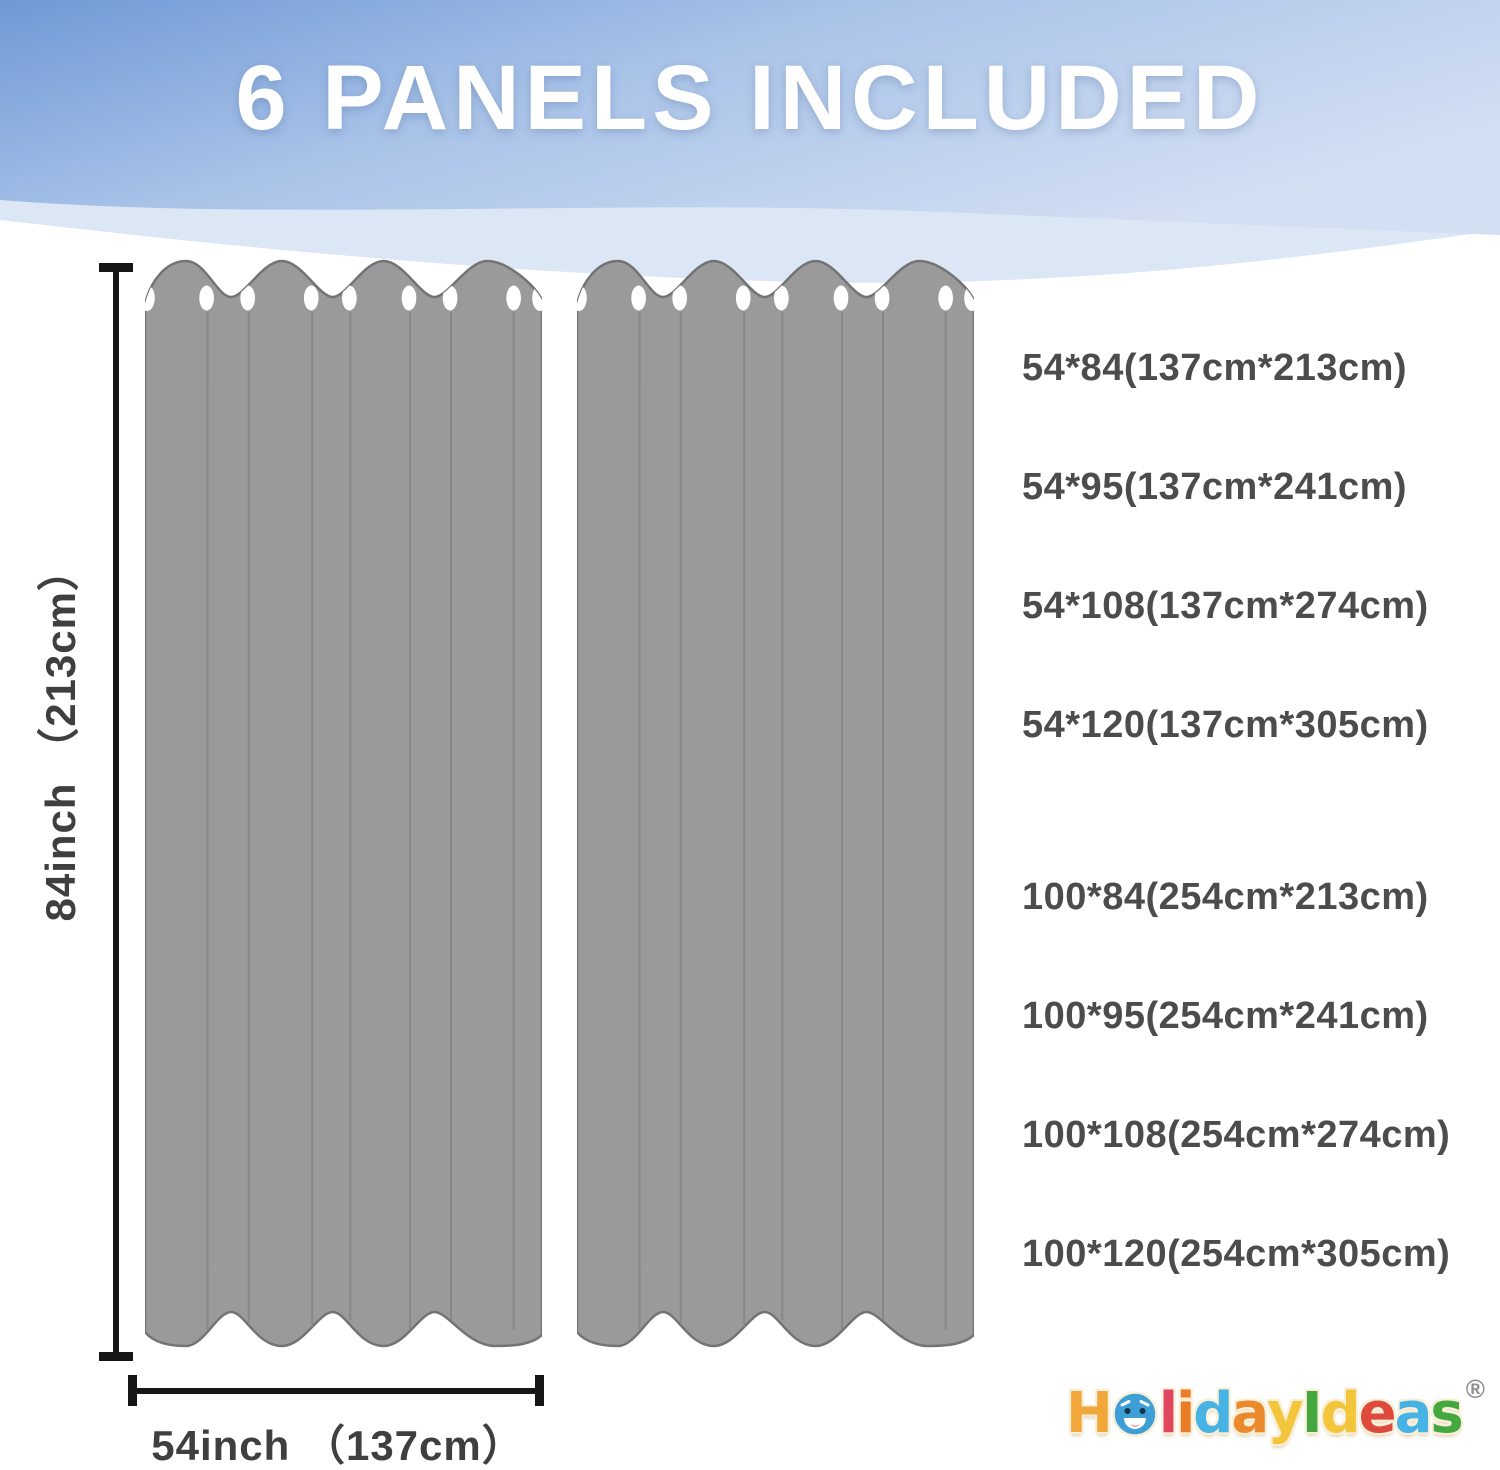  Describe the element at coordinates (116, 267) in the screenshot. I see `height-dimension-cap-top` at that location.